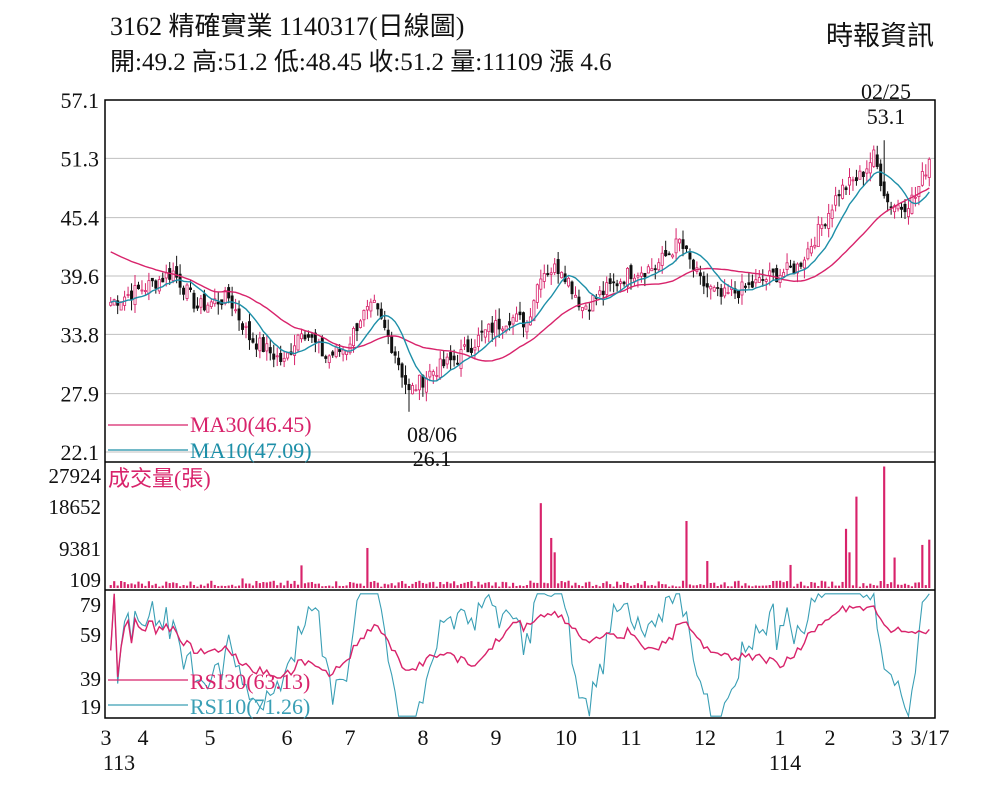 This screenshot has height=800, width=1000. I want to click on x-tick-label: 1, so click(780, 737).